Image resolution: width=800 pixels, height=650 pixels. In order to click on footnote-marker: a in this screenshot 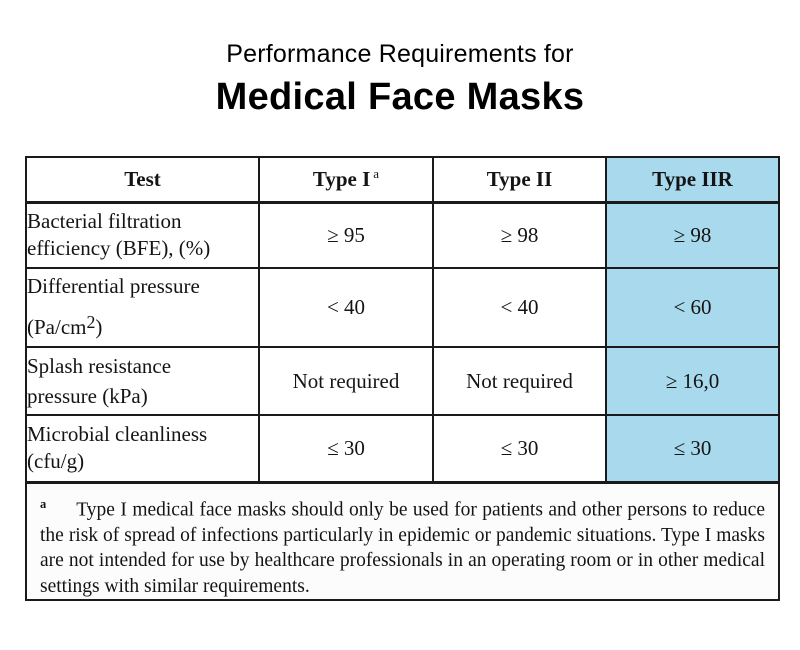, I will do `click(43, 503)`.